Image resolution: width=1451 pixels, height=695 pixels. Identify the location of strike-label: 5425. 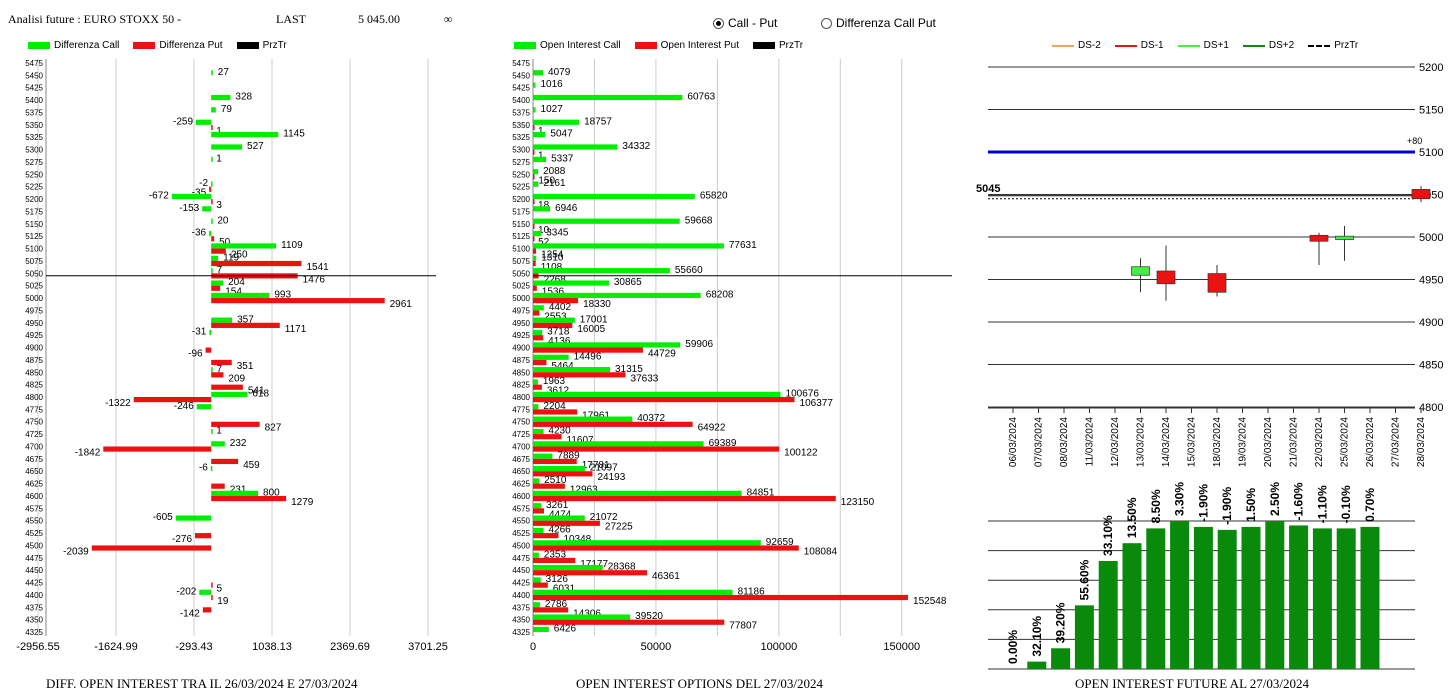
(34, 88).